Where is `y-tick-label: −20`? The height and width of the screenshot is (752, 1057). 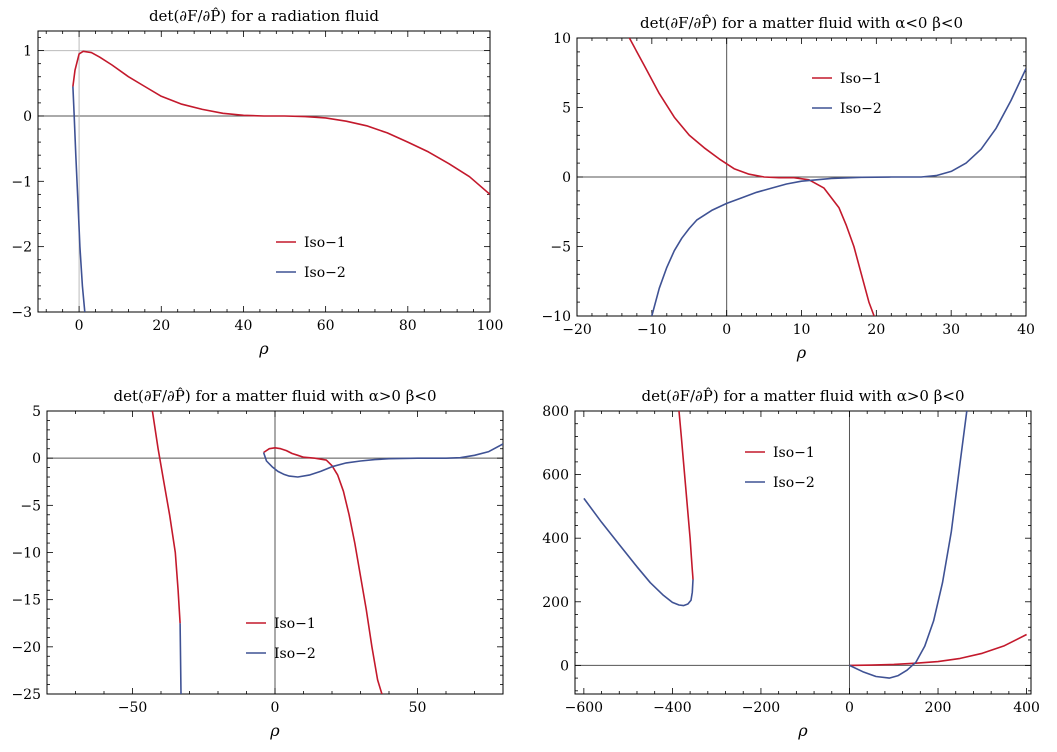 y-tick-label: −20 is located at coordinates (26, 648).